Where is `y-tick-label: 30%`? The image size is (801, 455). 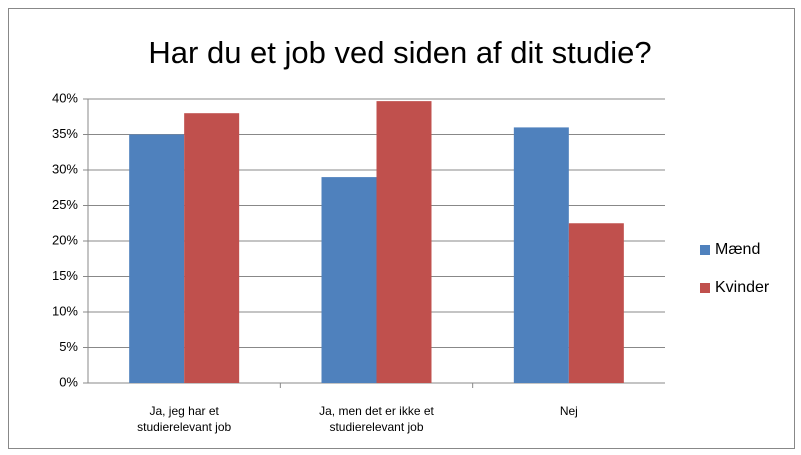 y-tick-label: 30% is located at coordinates (65, 168).